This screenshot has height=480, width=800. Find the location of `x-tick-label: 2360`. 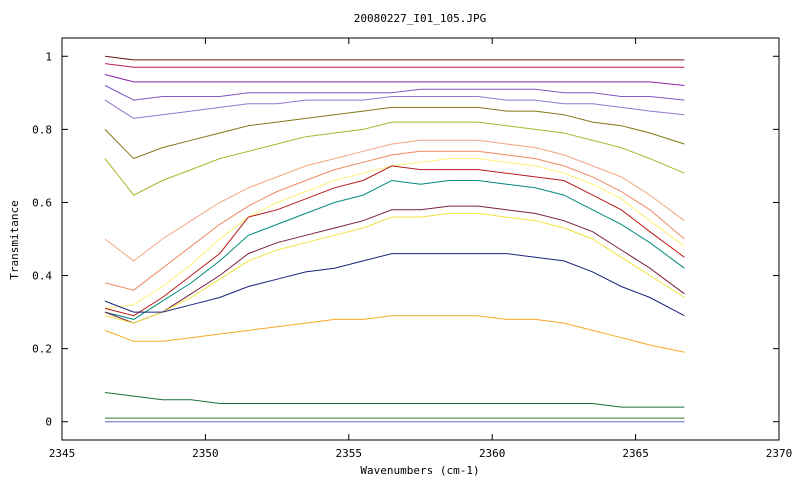

x-tick-label: 2360 is located at coordinates (492, 453).